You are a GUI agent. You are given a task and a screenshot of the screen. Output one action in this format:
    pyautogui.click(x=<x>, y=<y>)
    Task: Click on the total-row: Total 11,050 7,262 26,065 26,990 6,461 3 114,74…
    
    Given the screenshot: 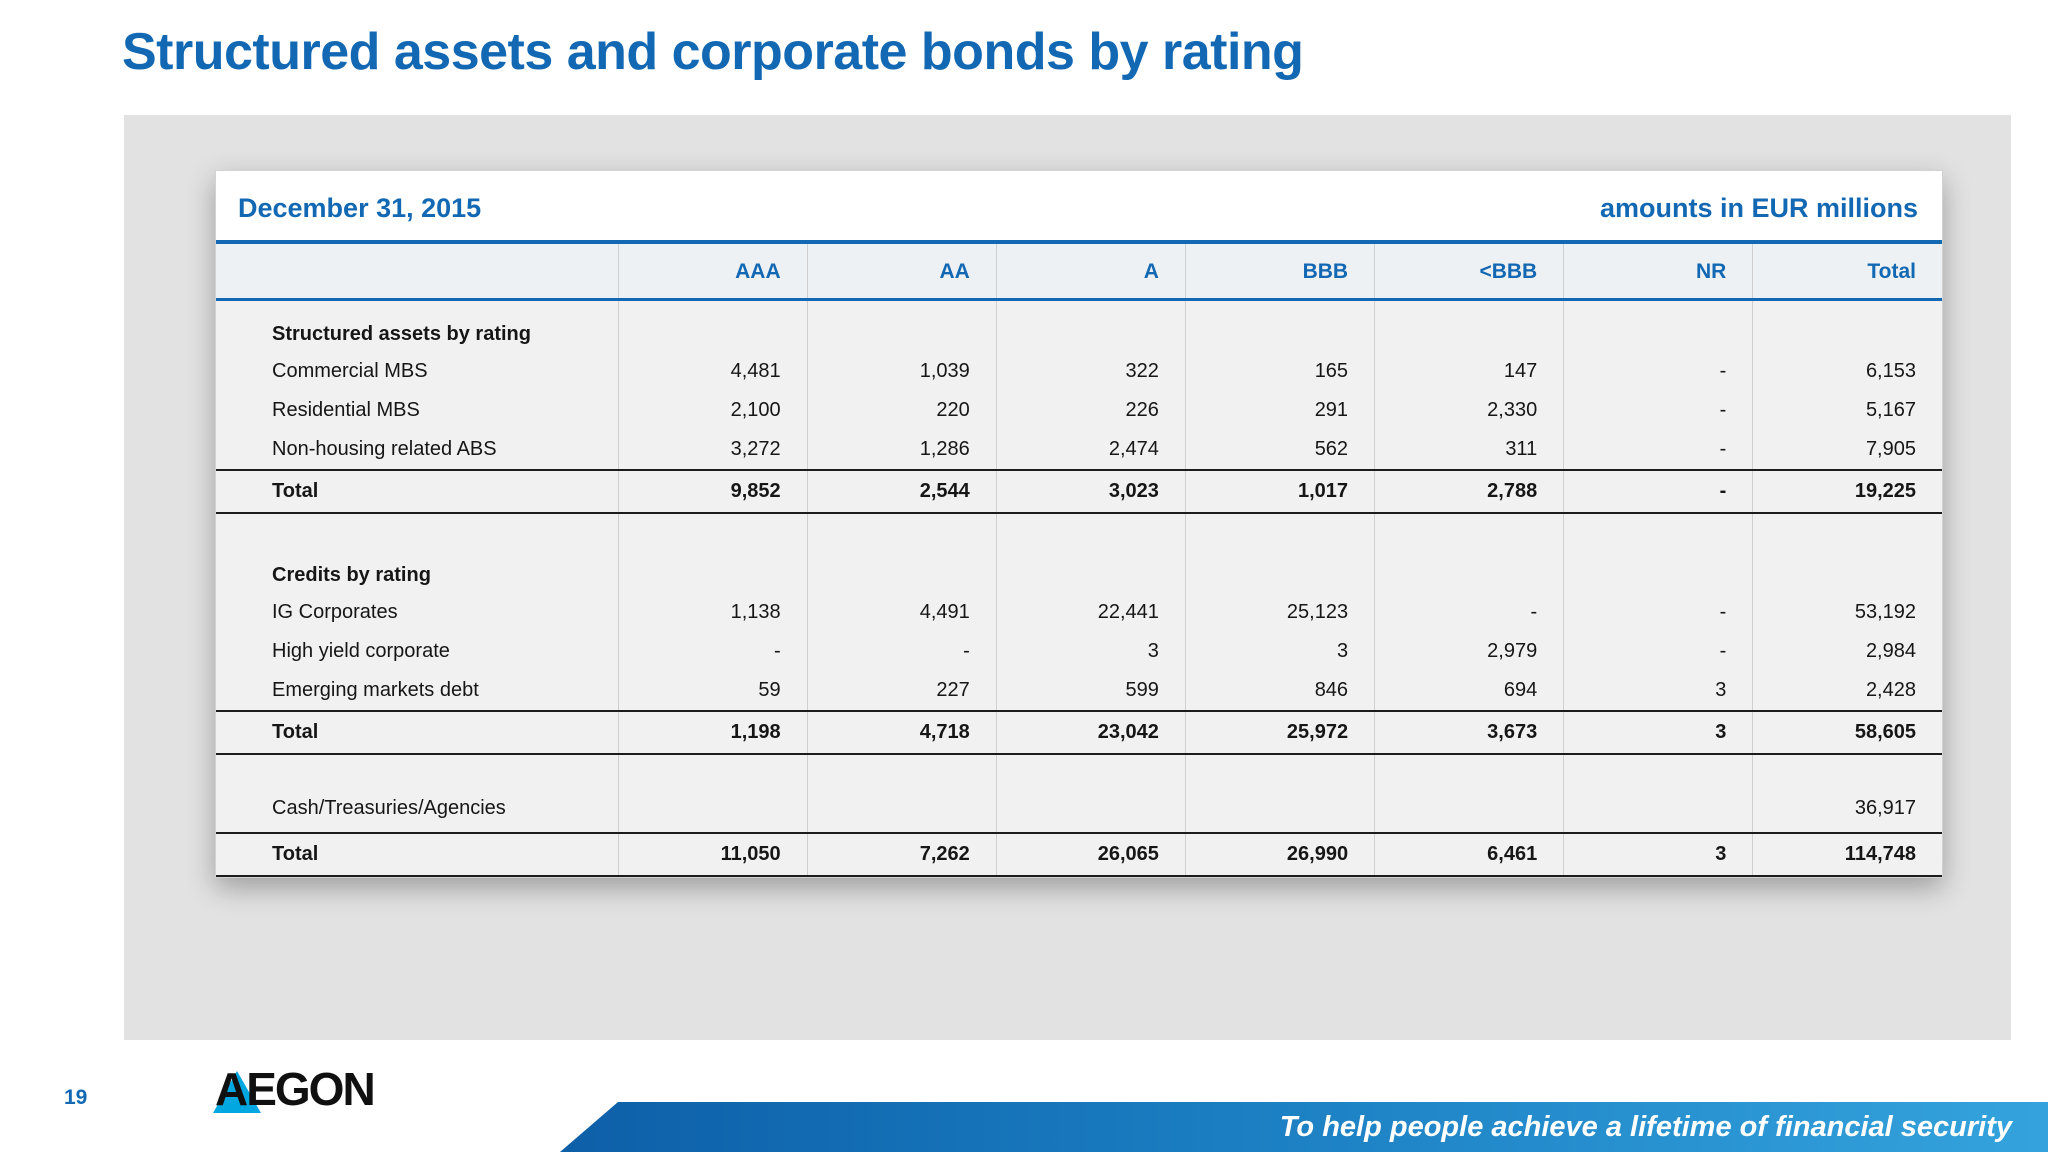 What is the action you would take?
    pyautogui.click(x=1079, y=854)
    